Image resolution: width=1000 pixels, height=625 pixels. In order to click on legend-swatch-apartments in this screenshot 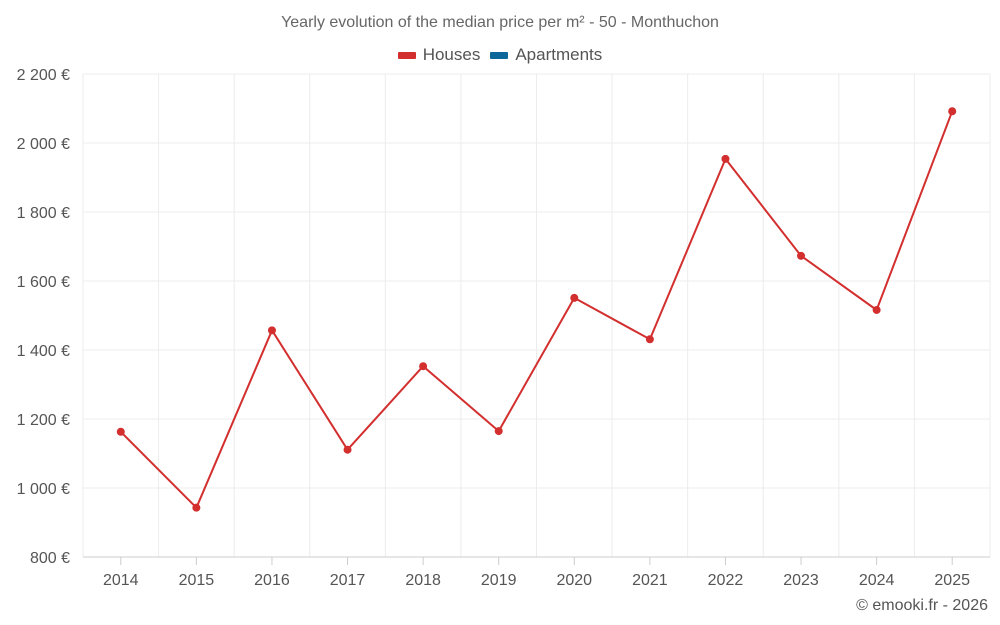, I will do `click(499, 55)`.